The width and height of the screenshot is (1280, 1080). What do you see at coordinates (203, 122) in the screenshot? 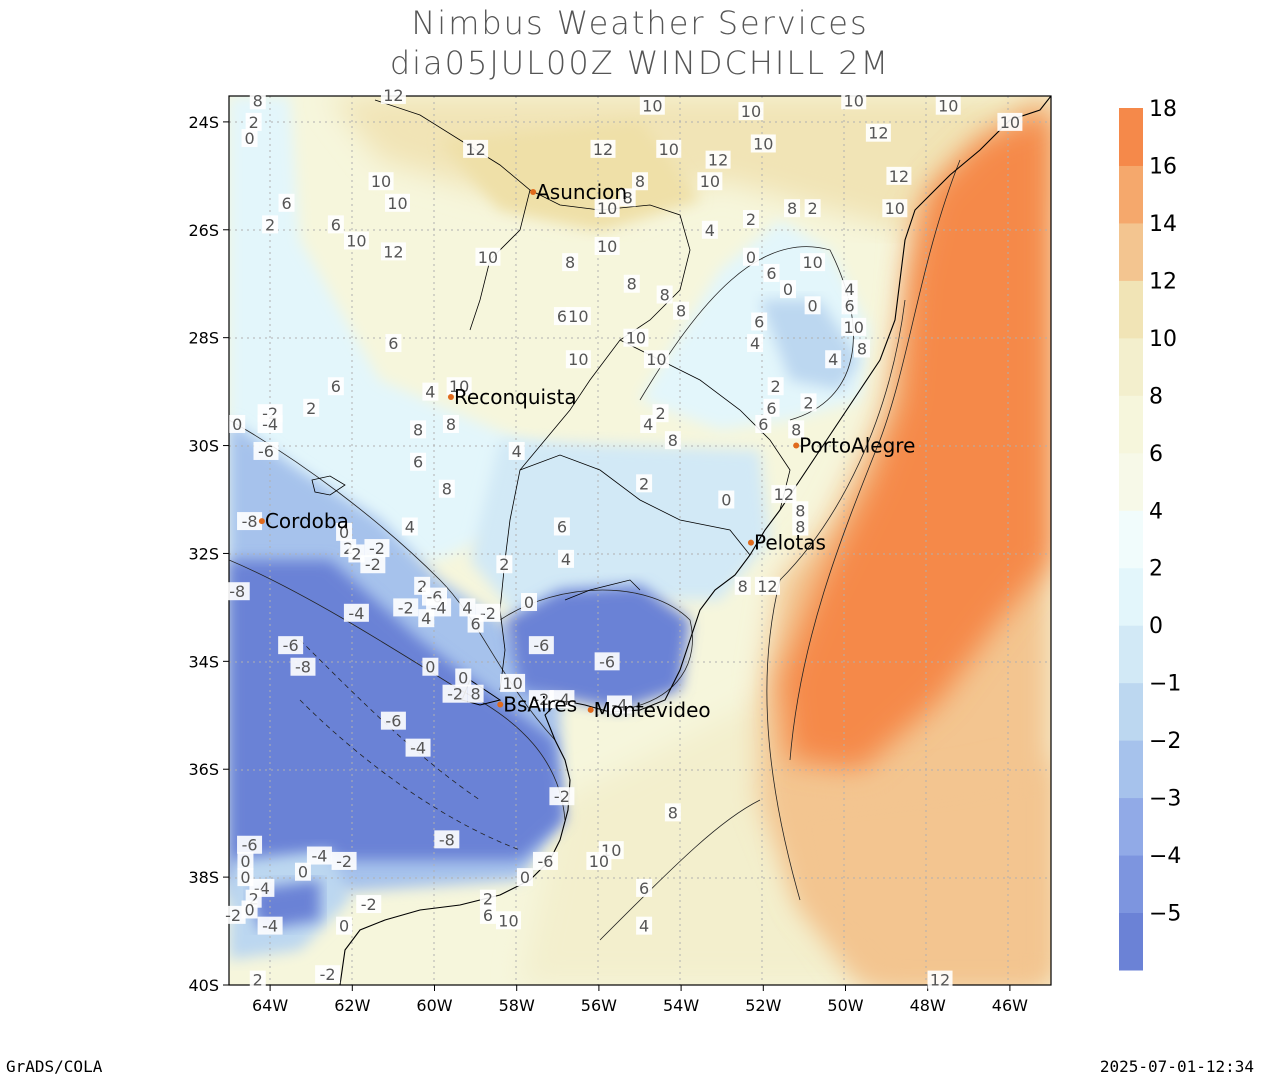
I see `lat-tick-label: 24S` at bounding box center [203, 122].